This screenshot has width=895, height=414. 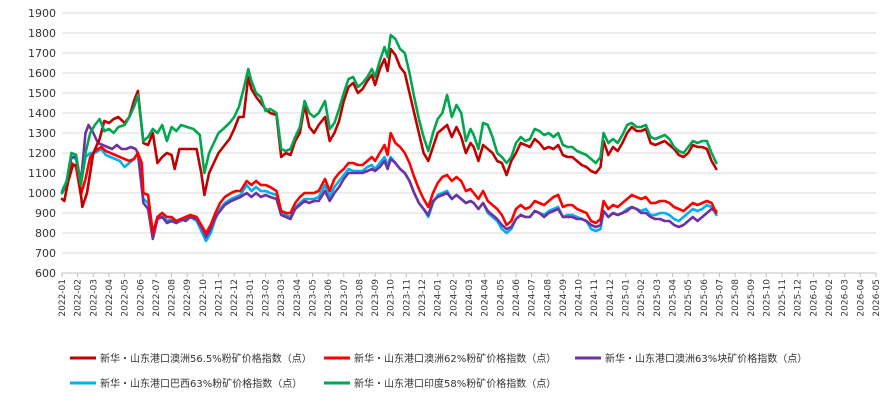 What do you see at coordinates (42, 33) in the screenshot?
I see `y-tick-label: 1800` at bounding box center [42, 33].